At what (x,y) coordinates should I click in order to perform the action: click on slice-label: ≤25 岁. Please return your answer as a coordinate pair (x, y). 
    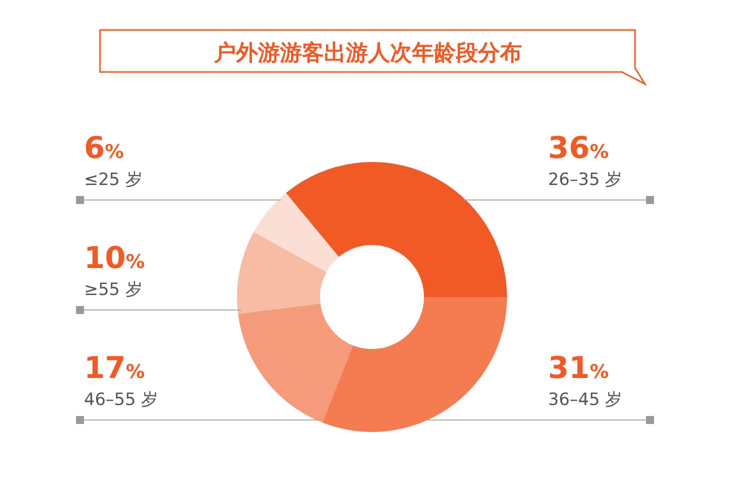
    Looking at the image, I should click on (113, 180).